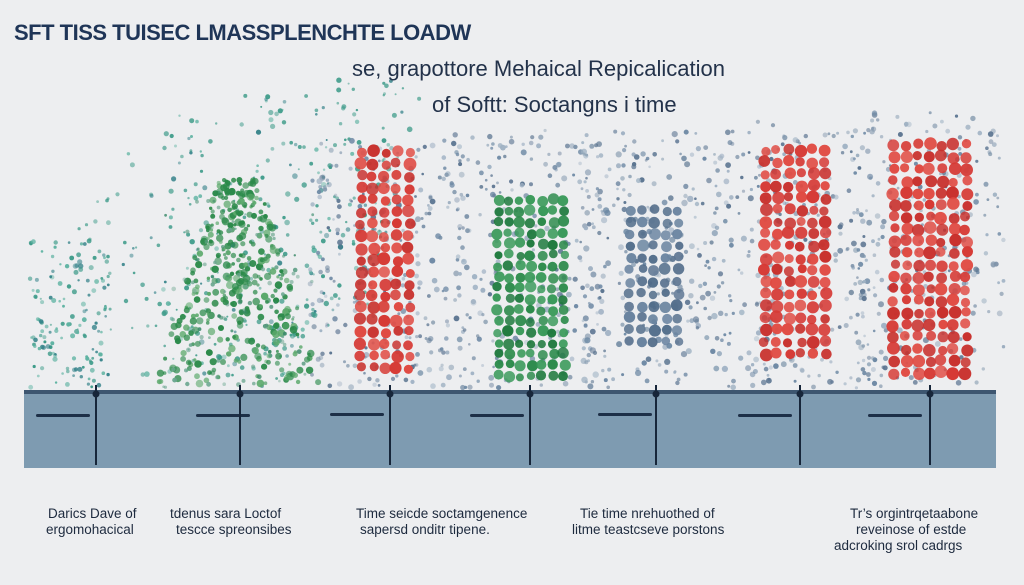 This screenshot has height=585, width=1024. Describe the element at coordinates (911, 529) in the screenshot. I see `caption-5-line2: reveinose of estde` at that location.